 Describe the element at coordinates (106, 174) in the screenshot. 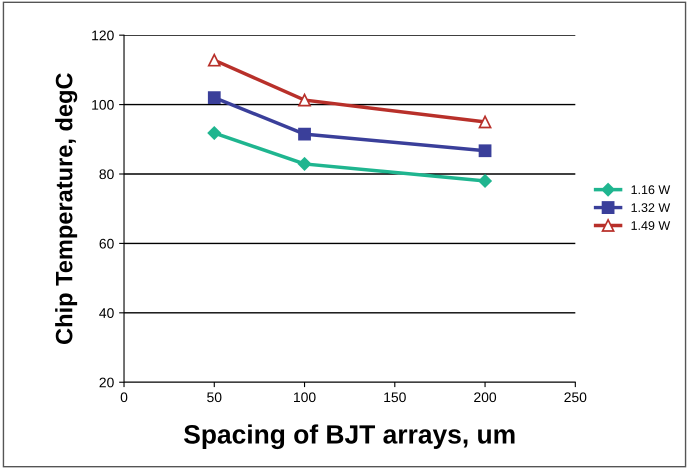

I see `y-tick-label: 80` at that location.